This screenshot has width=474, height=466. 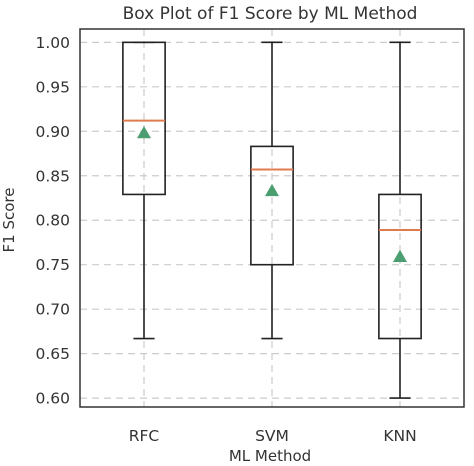 What do you see at coordinates (52, 87) in the screenshot?
I see `y-tick-label: 0.95` at bounding box center [52, 87].